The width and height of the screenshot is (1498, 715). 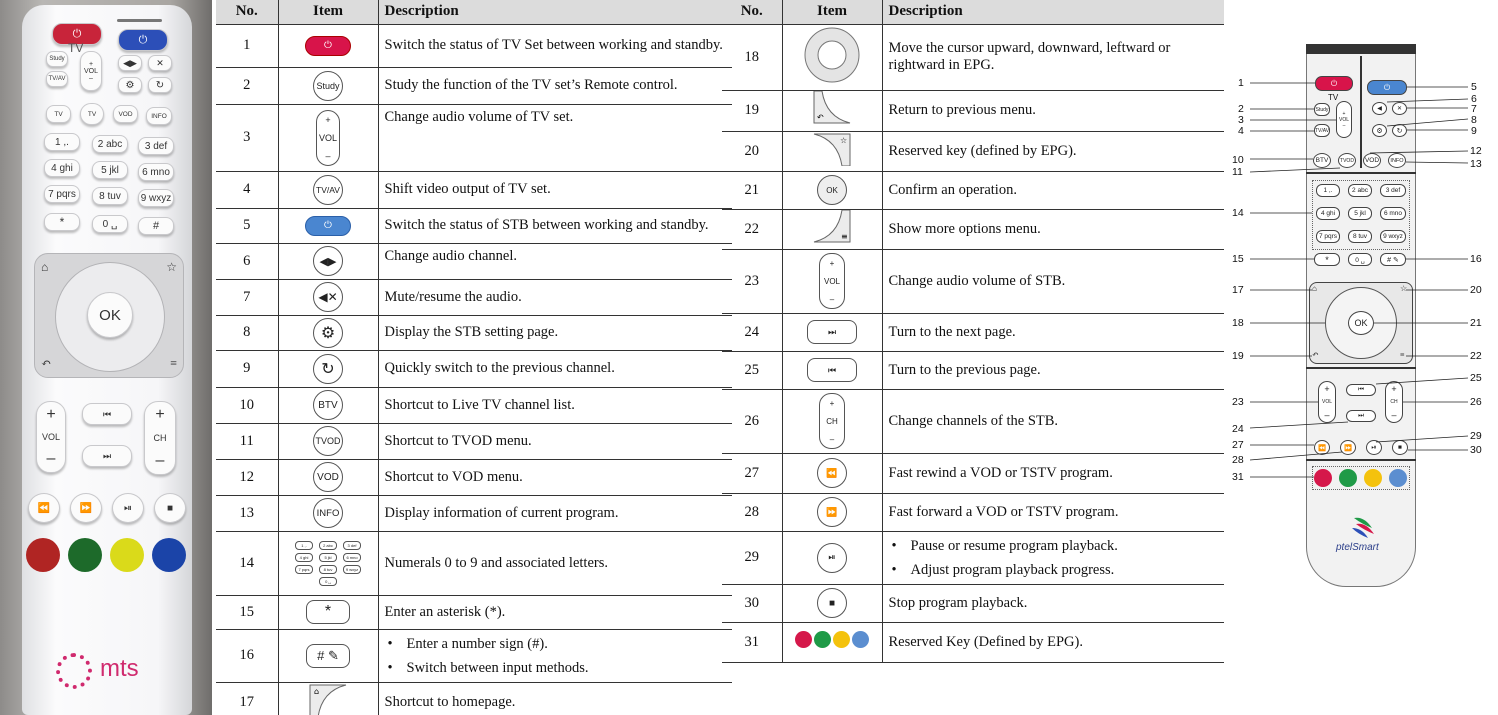 I want to click on photo-home-icon: ⌂, so click(x=45, y=267).